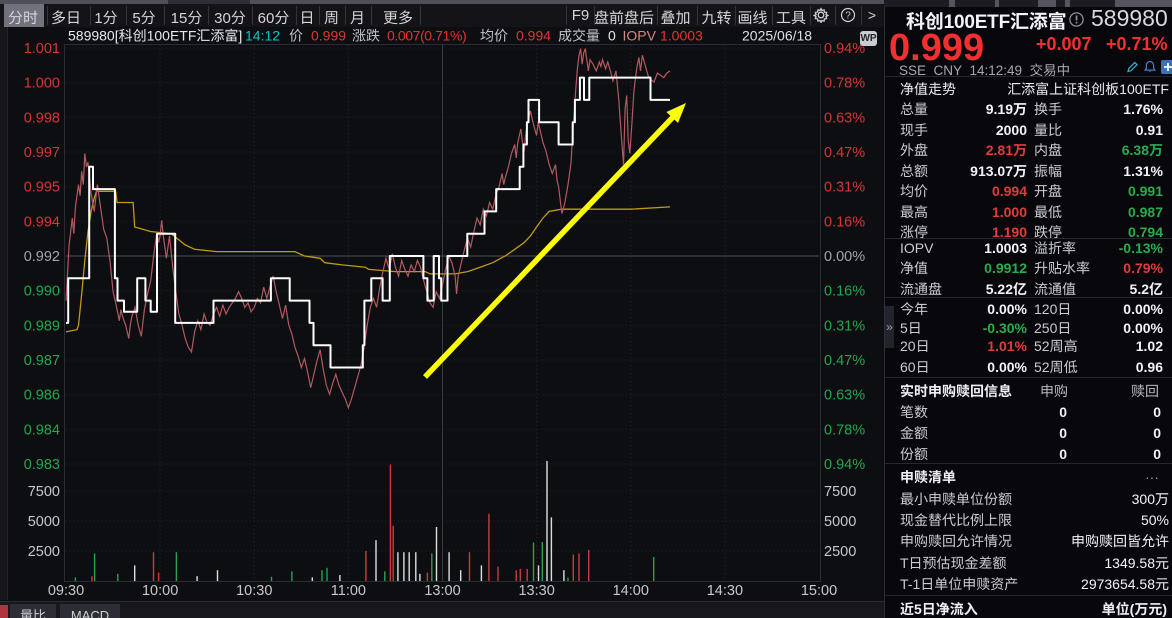  Describe the element at coordinates (42, 49) in the screenshot. I see `svg-text: 1.001` at that location.